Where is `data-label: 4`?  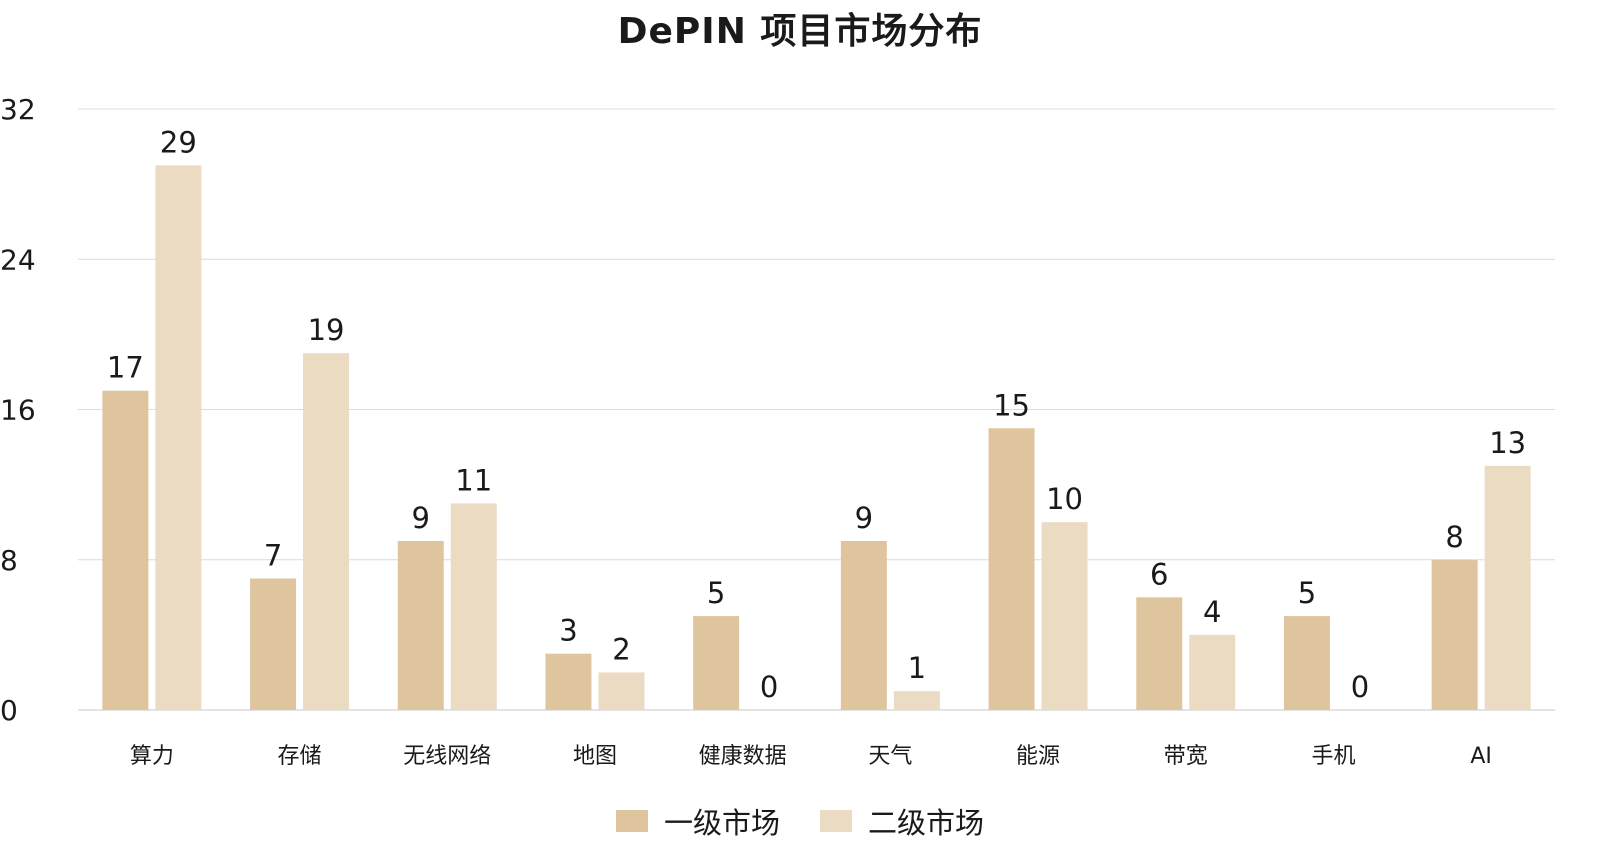 data-label: 4 is located at coordinates (1212, 612).